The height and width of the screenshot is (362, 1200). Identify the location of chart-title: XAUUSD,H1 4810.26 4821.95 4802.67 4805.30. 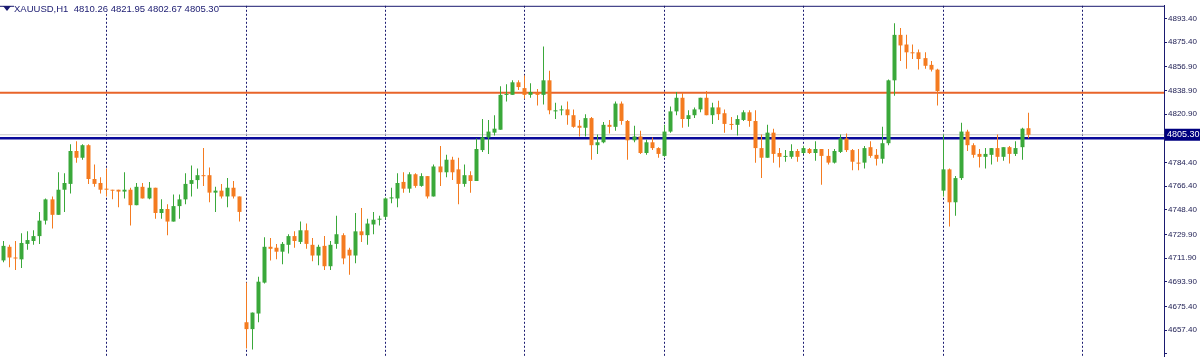
(116, 8).